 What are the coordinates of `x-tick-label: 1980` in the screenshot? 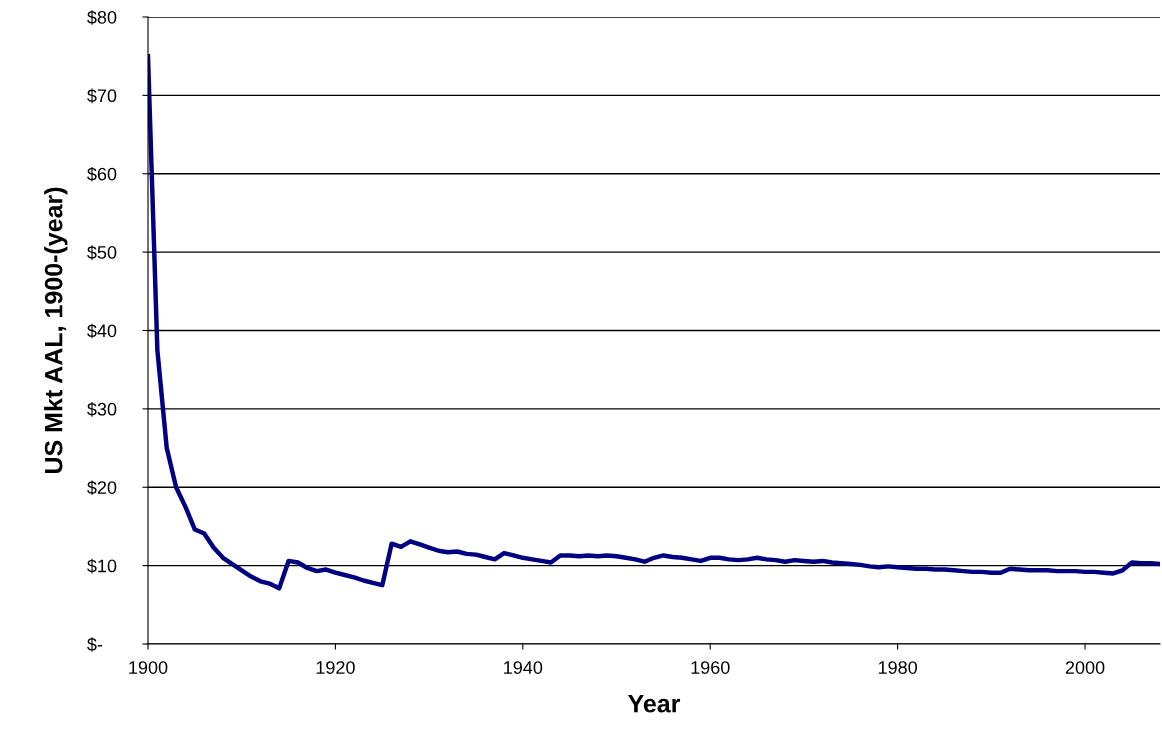 It's located at (898, 667).